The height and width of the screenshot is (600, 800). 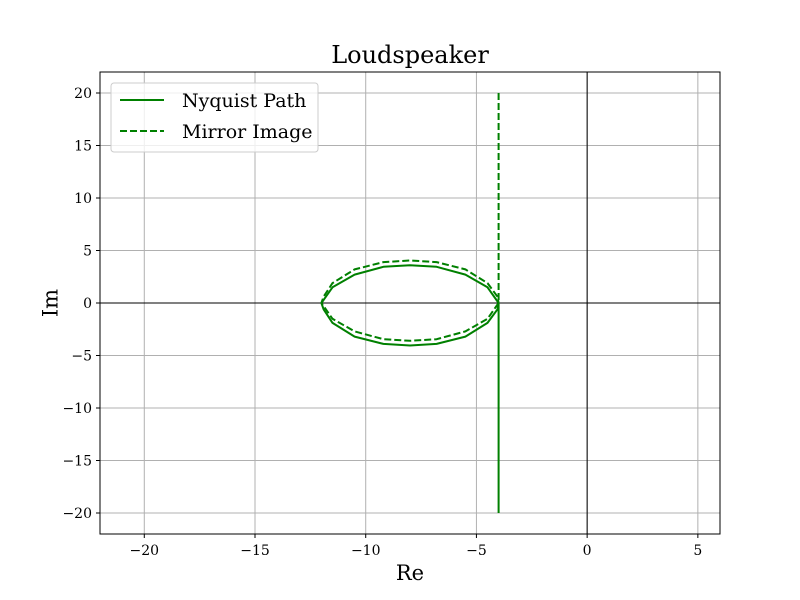 What do you see at coordinates (87, 304) in the screenshot?
I see `y-tick-label: 0` at bounding box center [87, 304].